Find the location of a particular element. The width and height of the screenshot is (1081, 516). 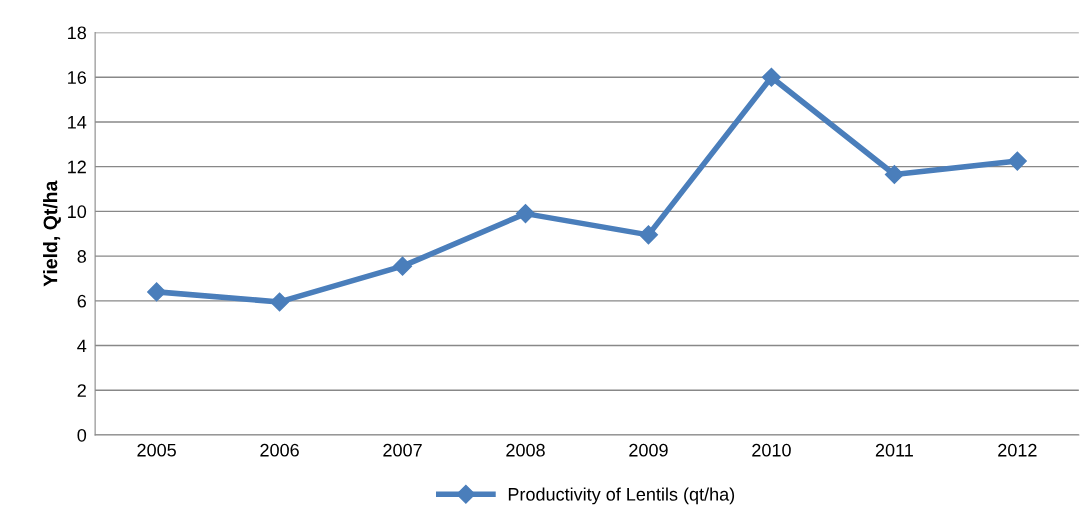

y-tick-label: 16 is located at coordinates (77, 77).